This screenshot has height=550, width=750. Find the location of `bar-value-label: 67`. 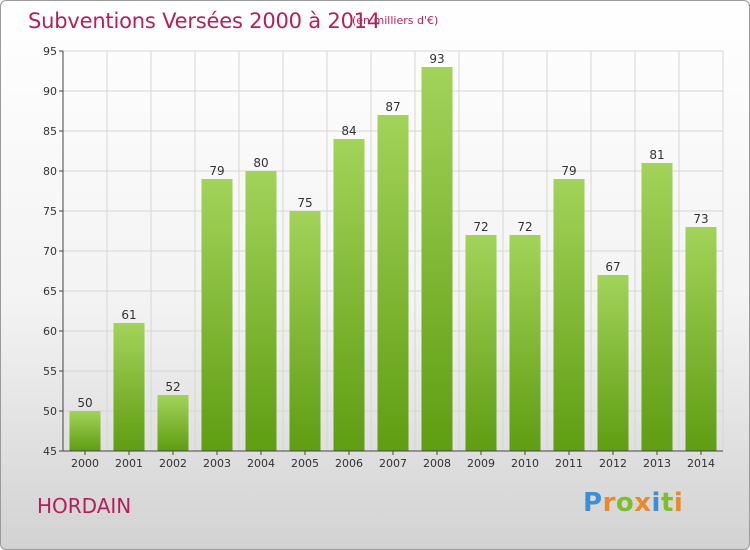

bar-value-label: 67 is located at coordinates (612, 267).